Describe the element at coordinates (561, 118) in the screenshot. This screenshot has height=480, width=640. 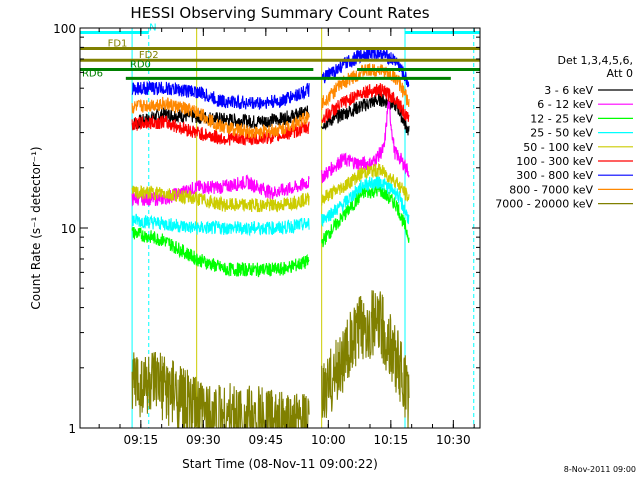
I see `legend-label-12-25-kev: 12 - 25 keV` at that location.